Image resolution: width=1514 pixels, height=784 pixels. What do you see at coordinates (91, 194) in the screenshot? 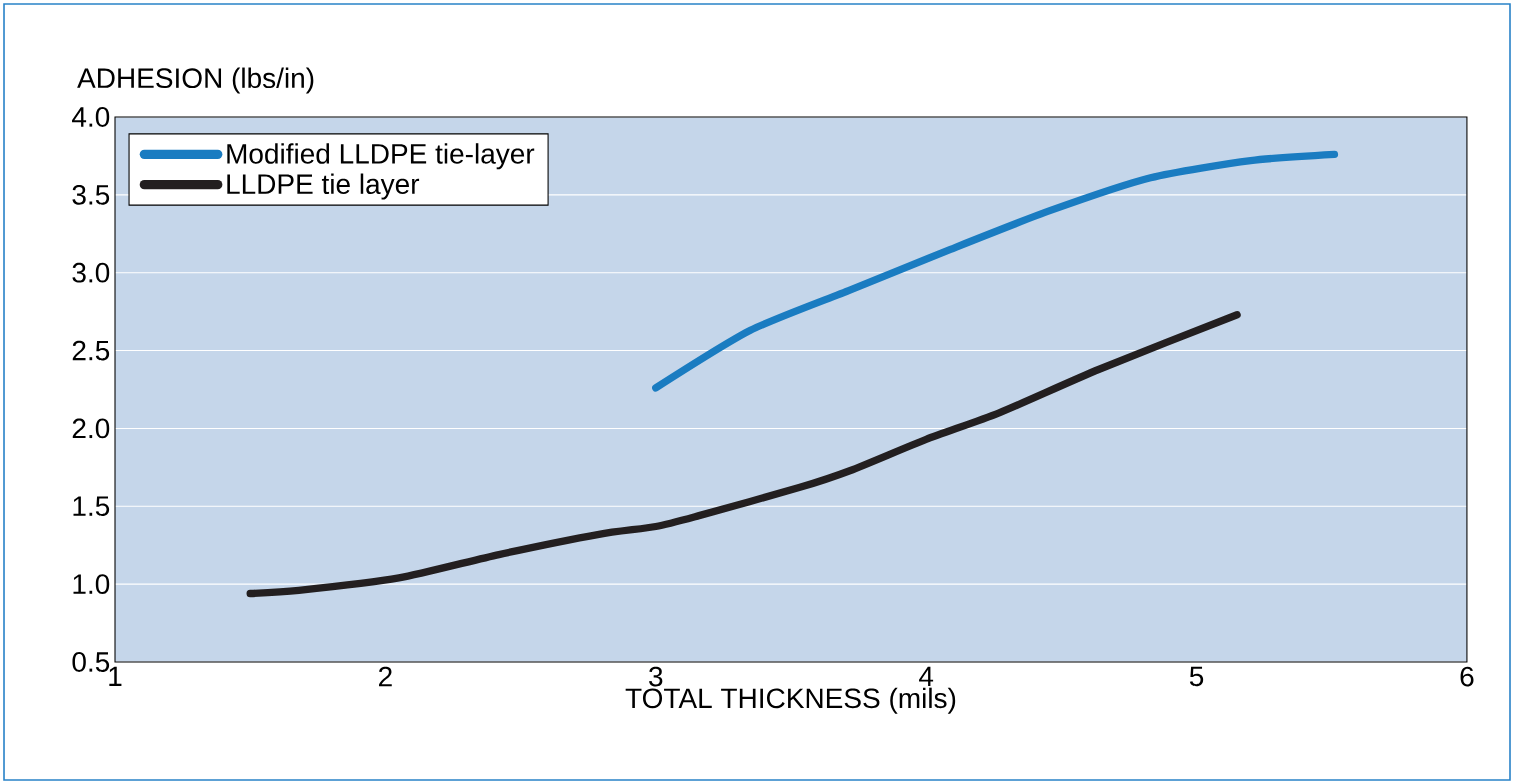
I see `y-tick-label: 3.5` at bounding box center [91, 194].